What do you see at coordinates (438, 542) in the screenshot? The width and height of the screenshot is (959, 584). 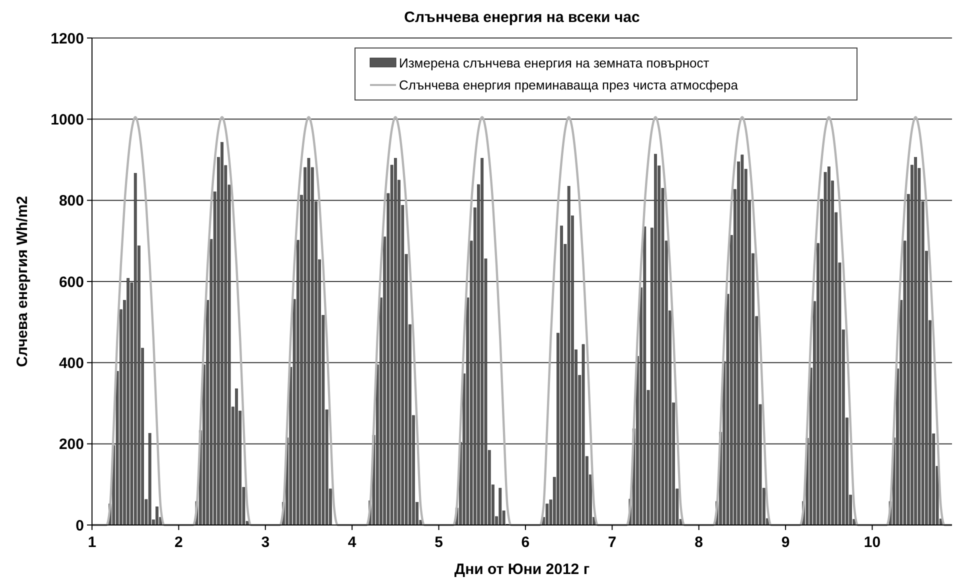 I see `x-tick-label: 5` at bounding box center [438, 542].